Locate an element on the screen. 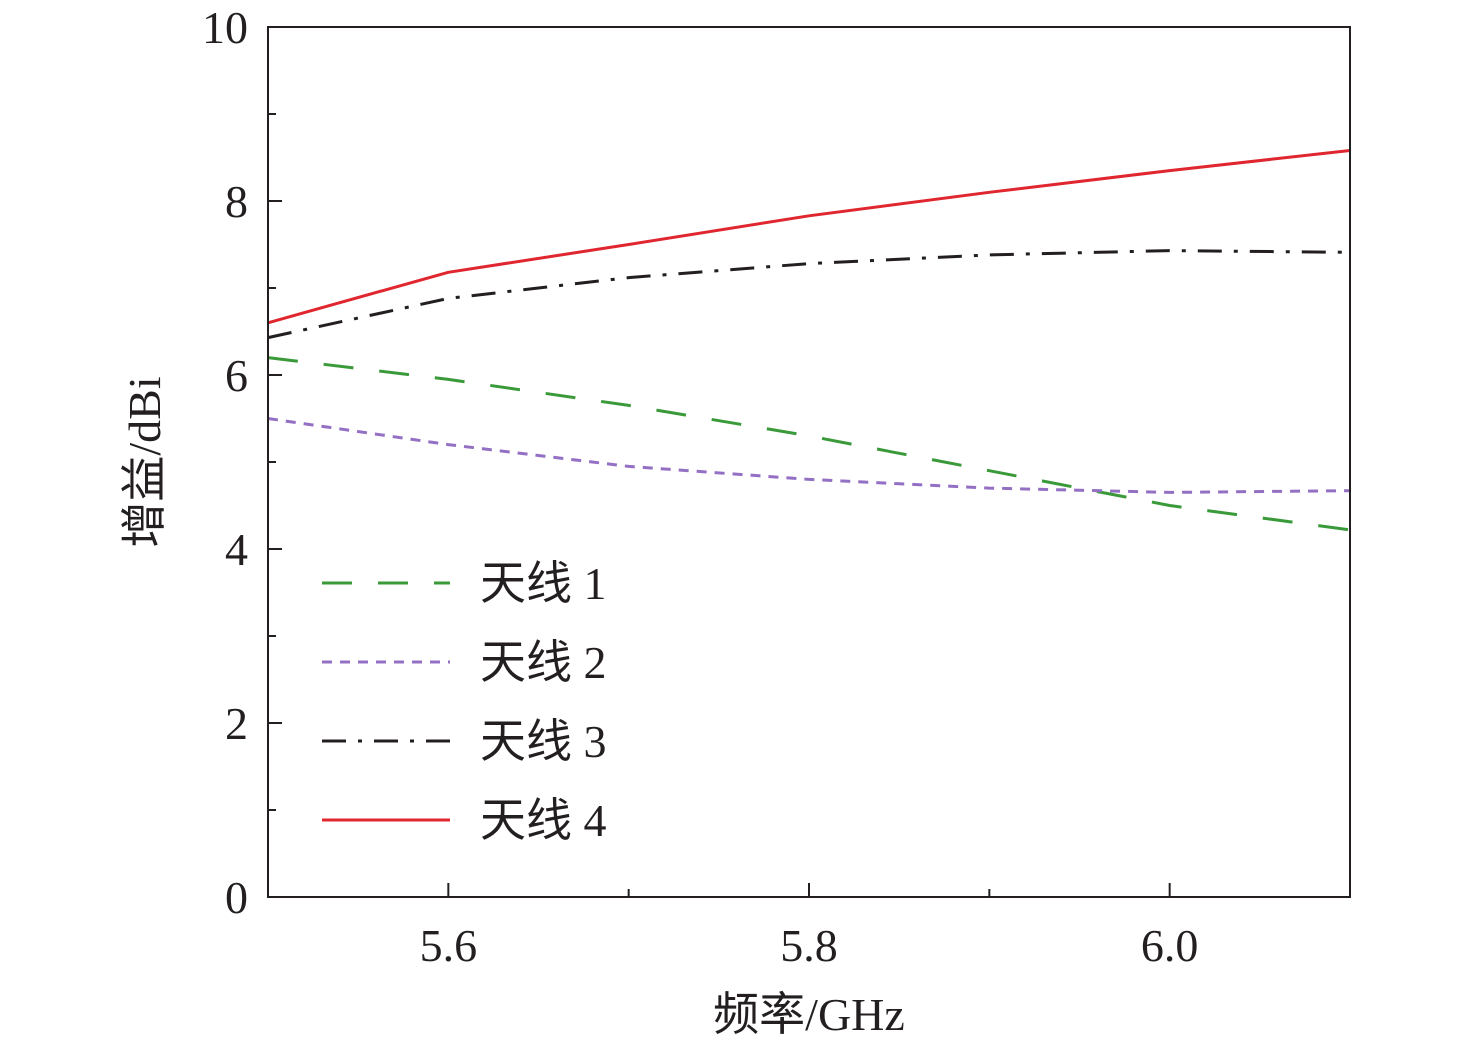  y-tick-label: 10 is located at coordinates (225, 27).